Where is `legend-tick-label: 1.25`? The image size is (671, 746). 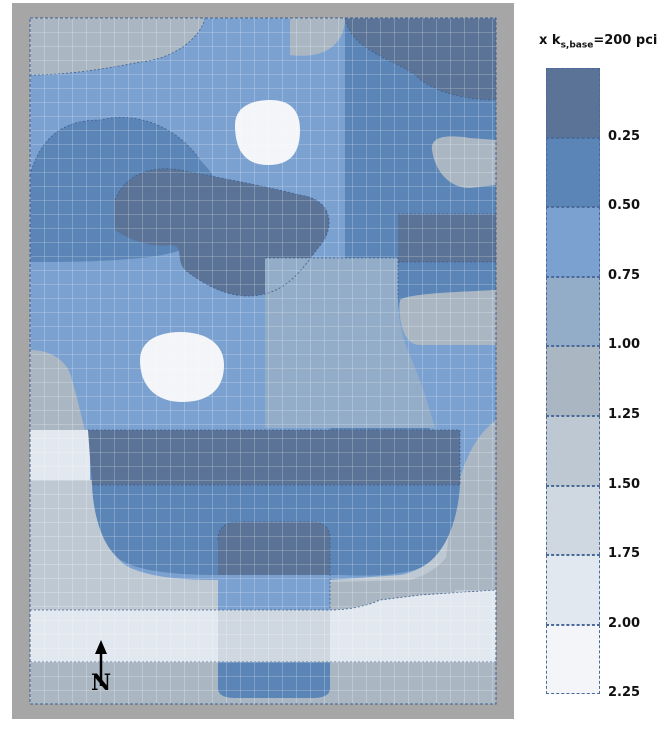 legend-tick-label: 1.25 is located at coordinates (624, 414).